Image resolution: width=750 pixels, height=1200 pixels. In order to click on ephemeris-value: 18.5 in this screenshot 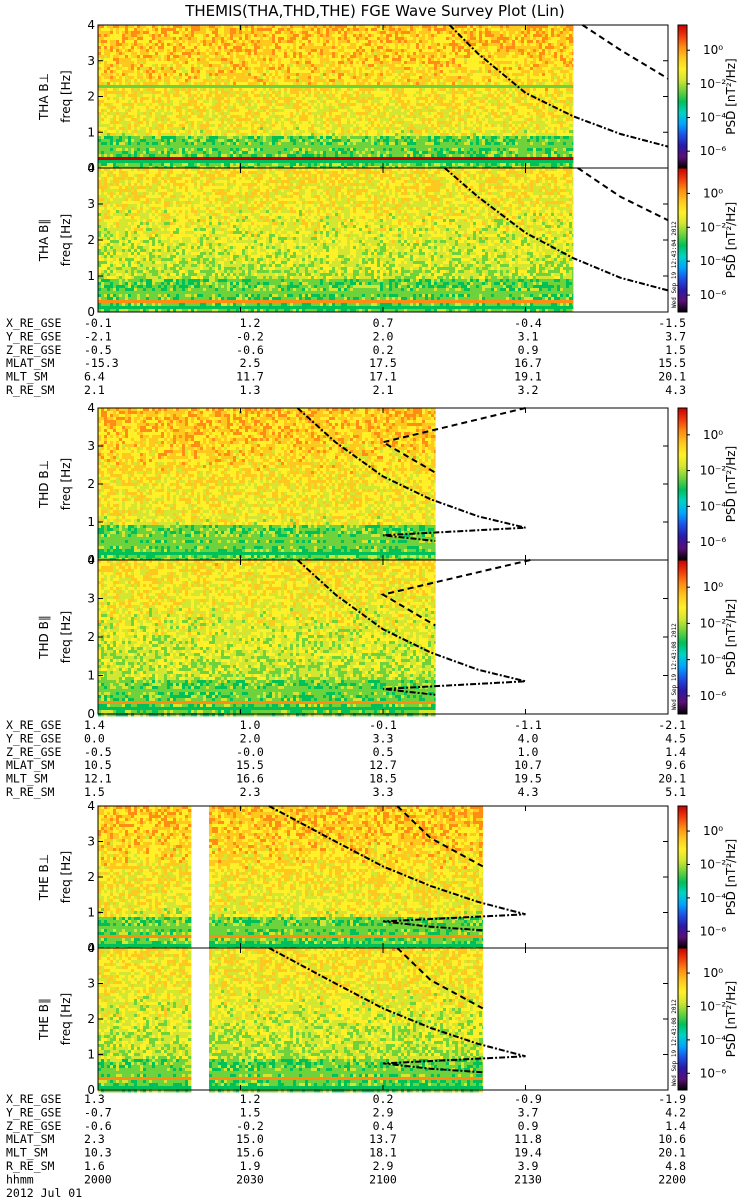, I will do `click(383, 779)`.